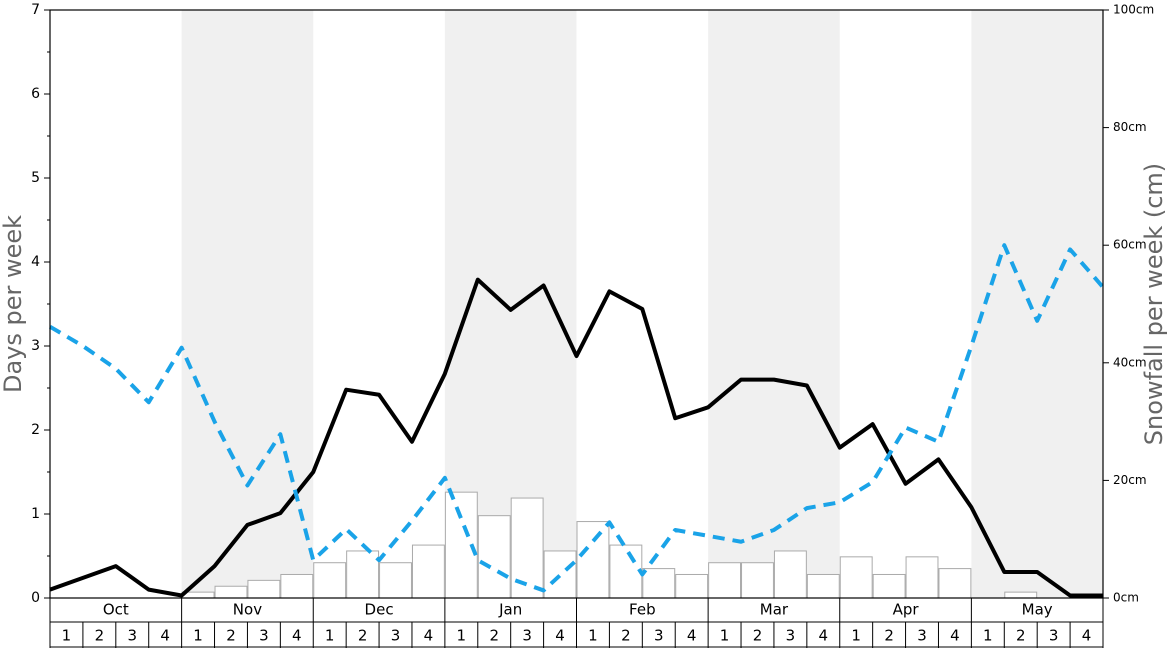 The width and height of the screenshot is (1168, 648). I want to click on y2-tick-label: 0cm, so click(1126, 598).